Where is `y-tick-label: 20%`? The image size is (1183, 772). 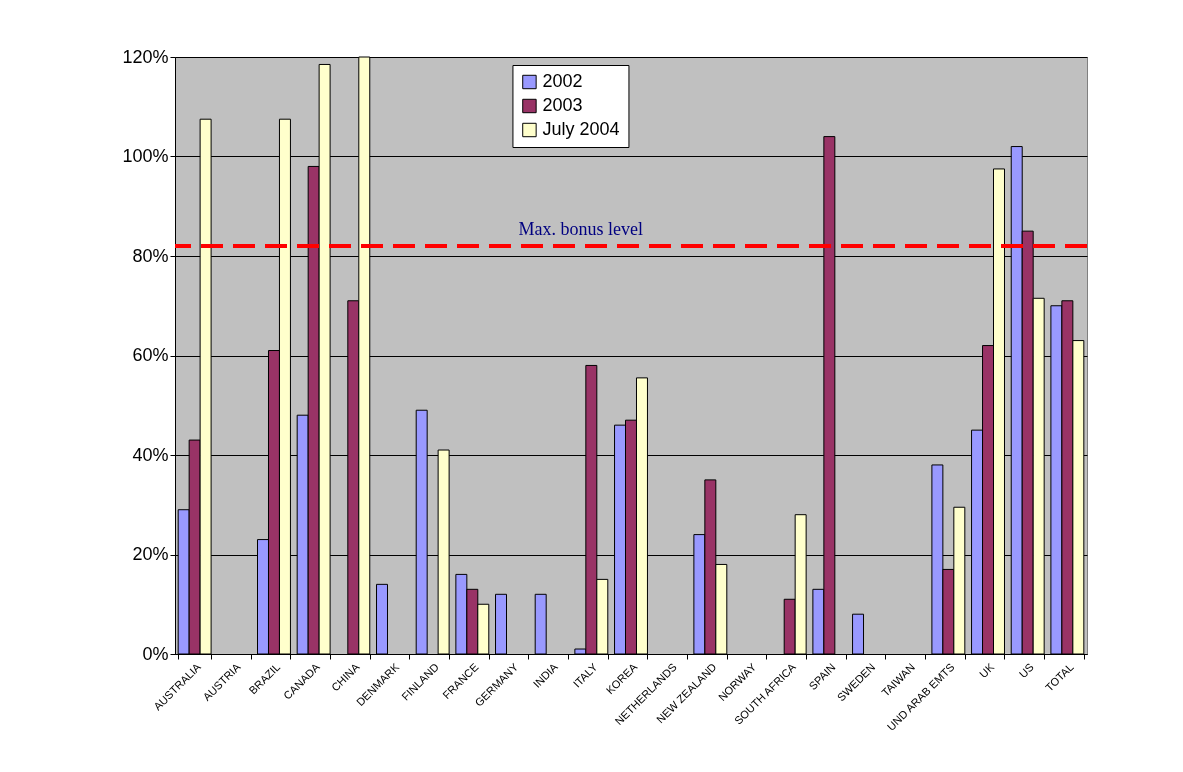 y-tick-label: 20% is located at coordinates (150, 554).